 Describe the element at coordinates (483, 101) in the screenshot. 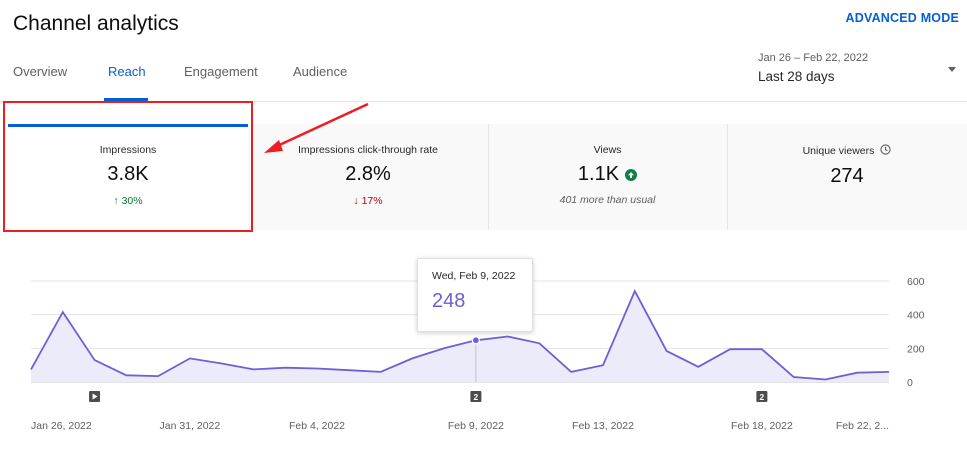

I see `header-divider` at that location.